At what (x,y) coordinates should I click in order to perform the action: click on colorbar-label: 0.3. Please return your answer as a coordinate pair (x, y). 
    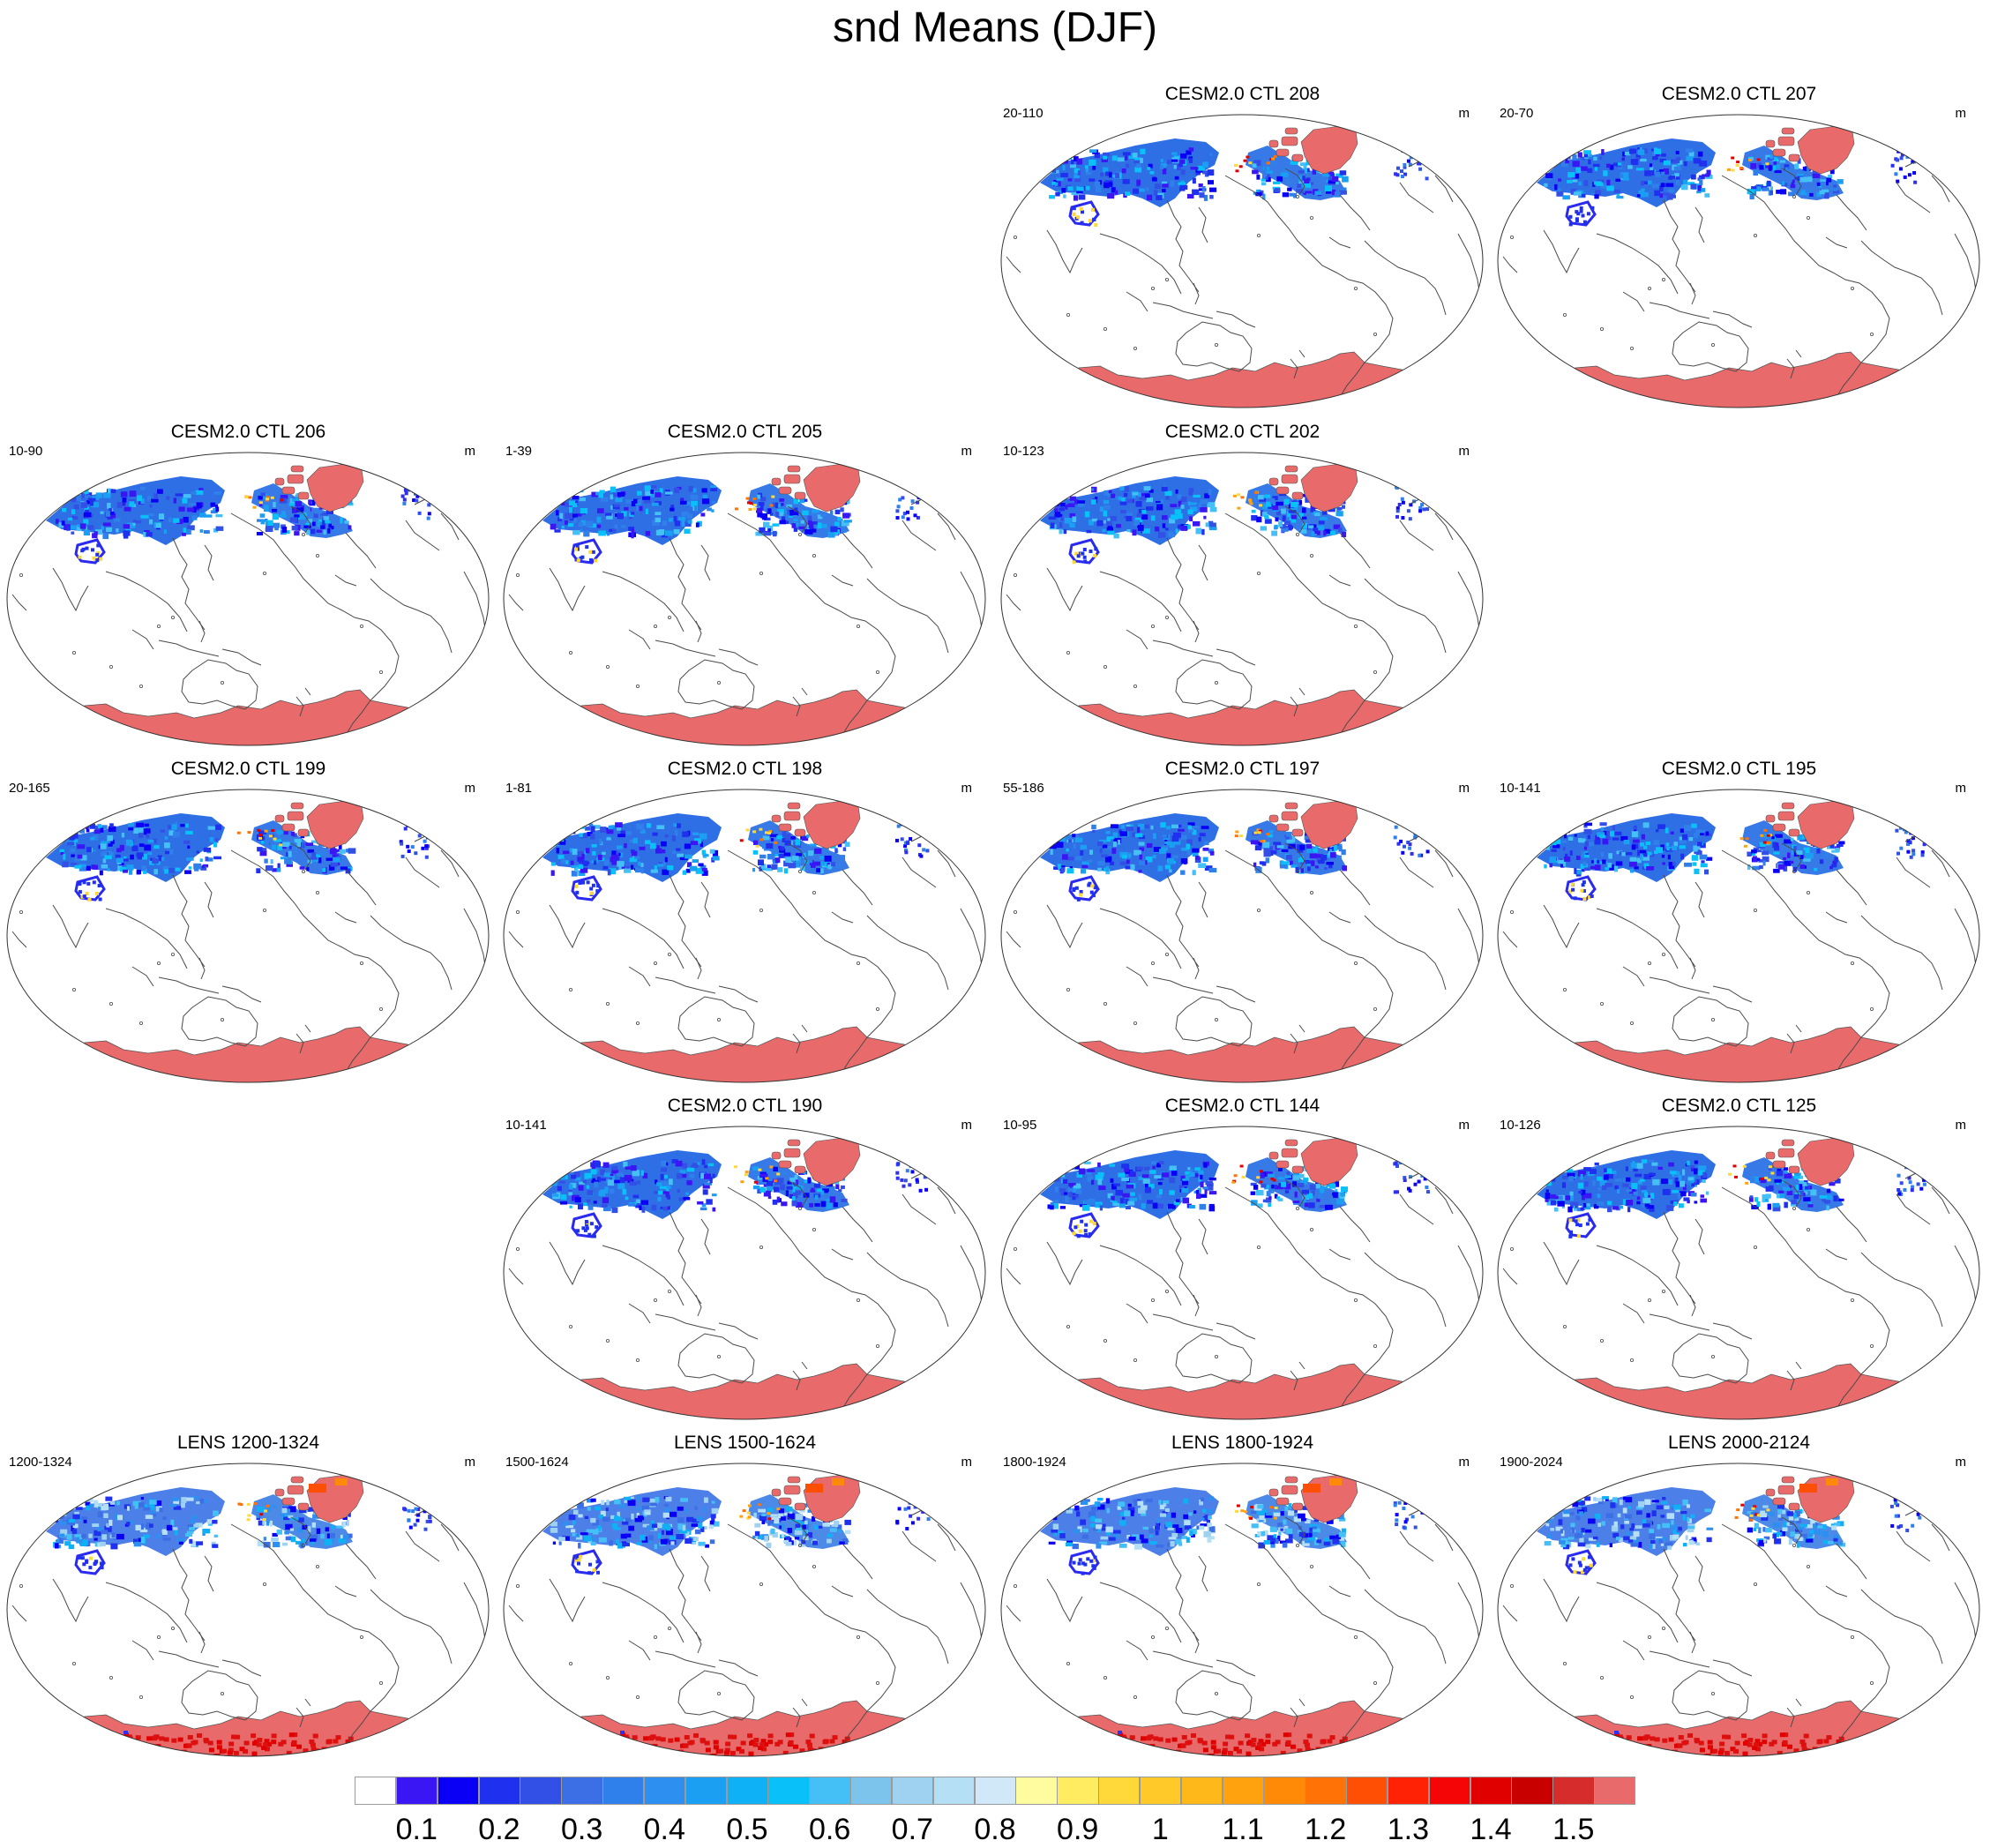
    Looking at the image, I should click on (581, 1829).